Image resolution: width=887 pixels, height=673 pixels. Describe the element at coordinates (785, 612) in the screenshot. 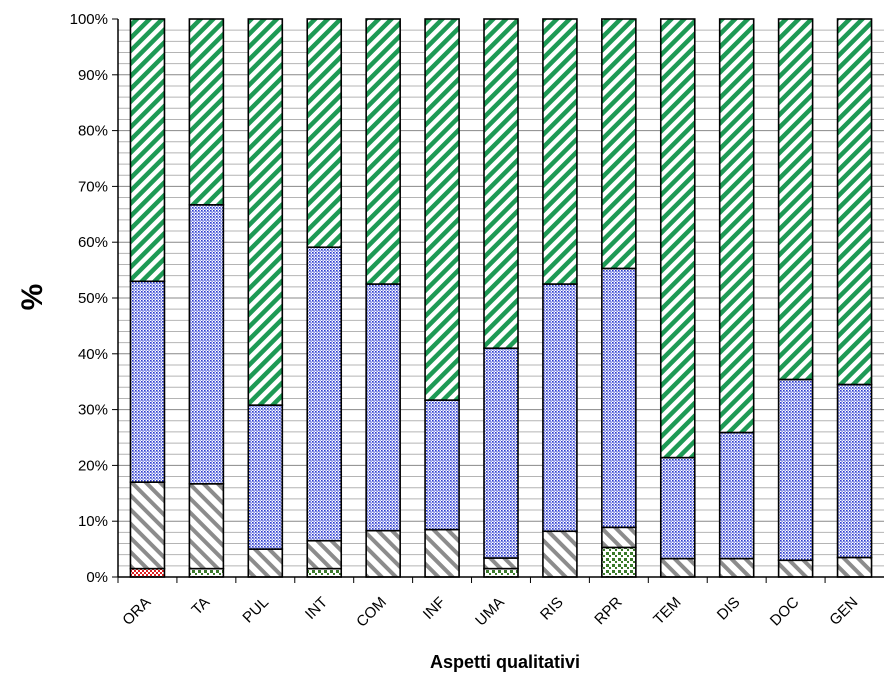

I see `x-tick-label: DOC` at that location.